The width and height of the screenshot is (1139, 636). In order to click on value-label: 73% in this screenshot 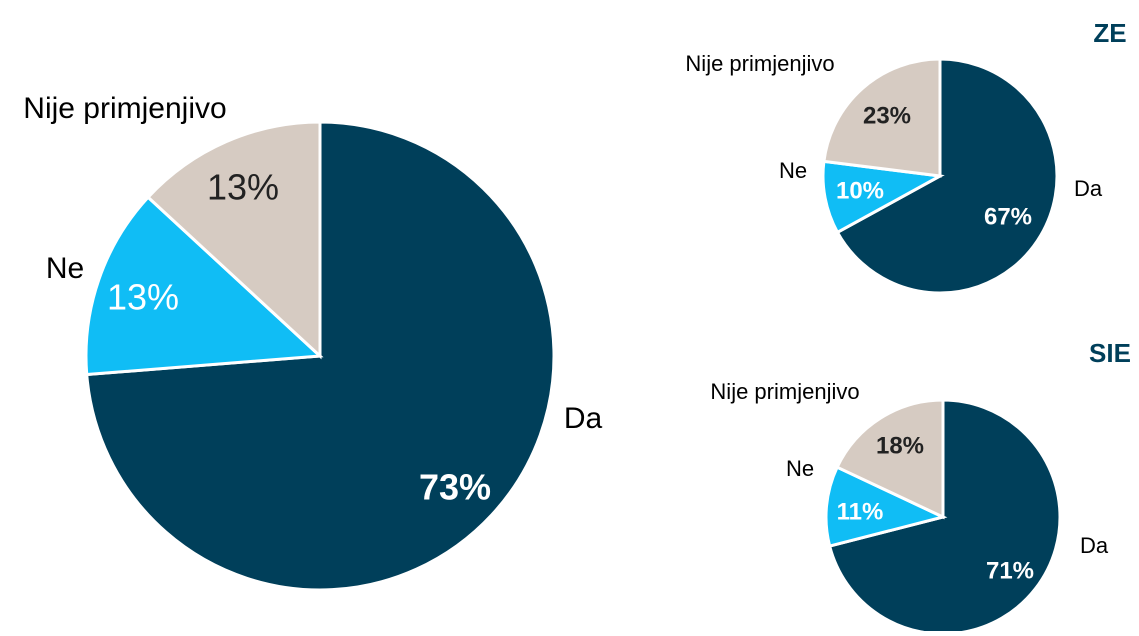, I will do `click(455, 487)`.